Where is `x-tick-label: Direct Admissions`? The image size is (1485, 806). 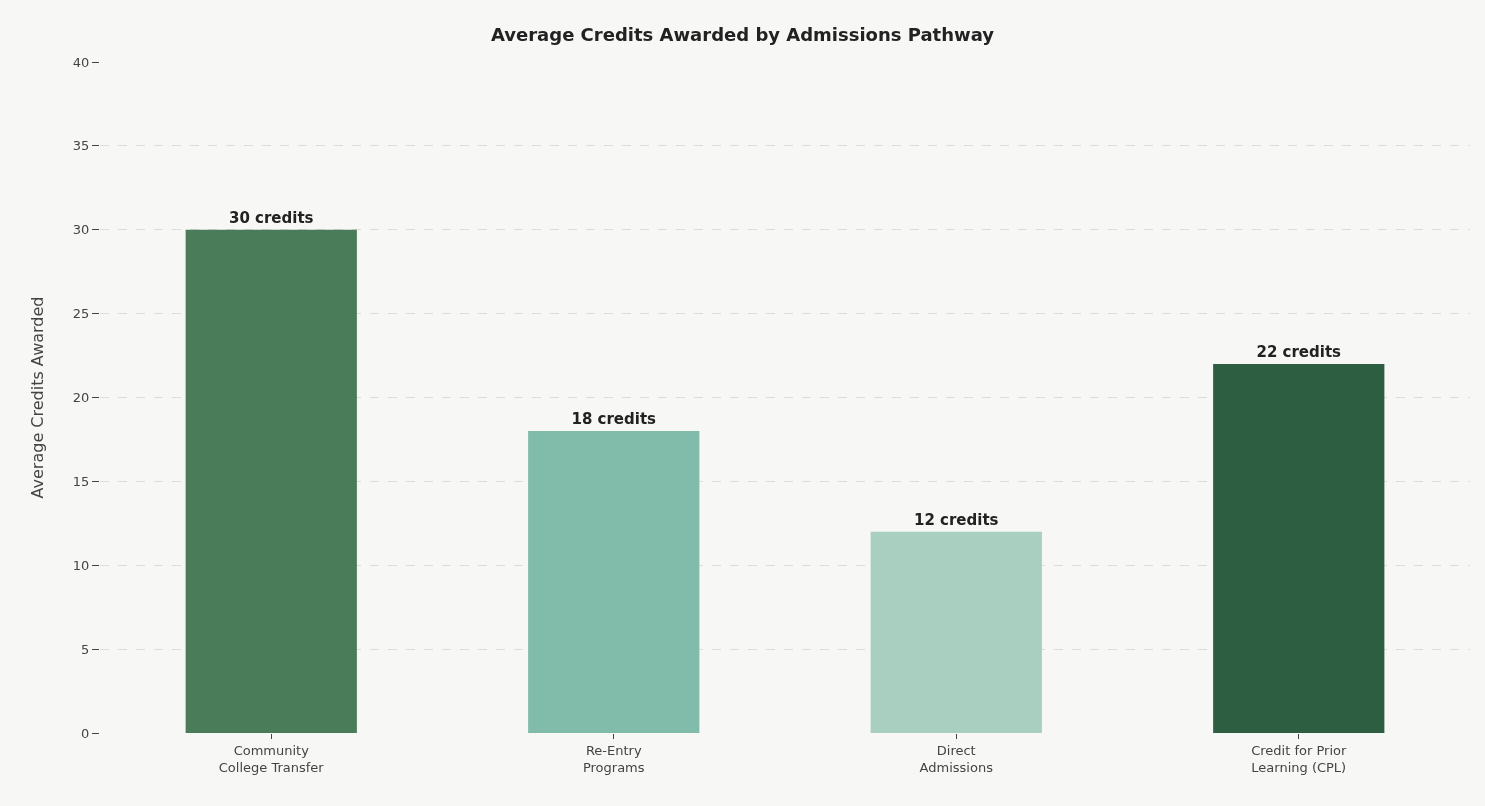
x-tick-label: Direct Admissions is located at coordinates (956, 758).